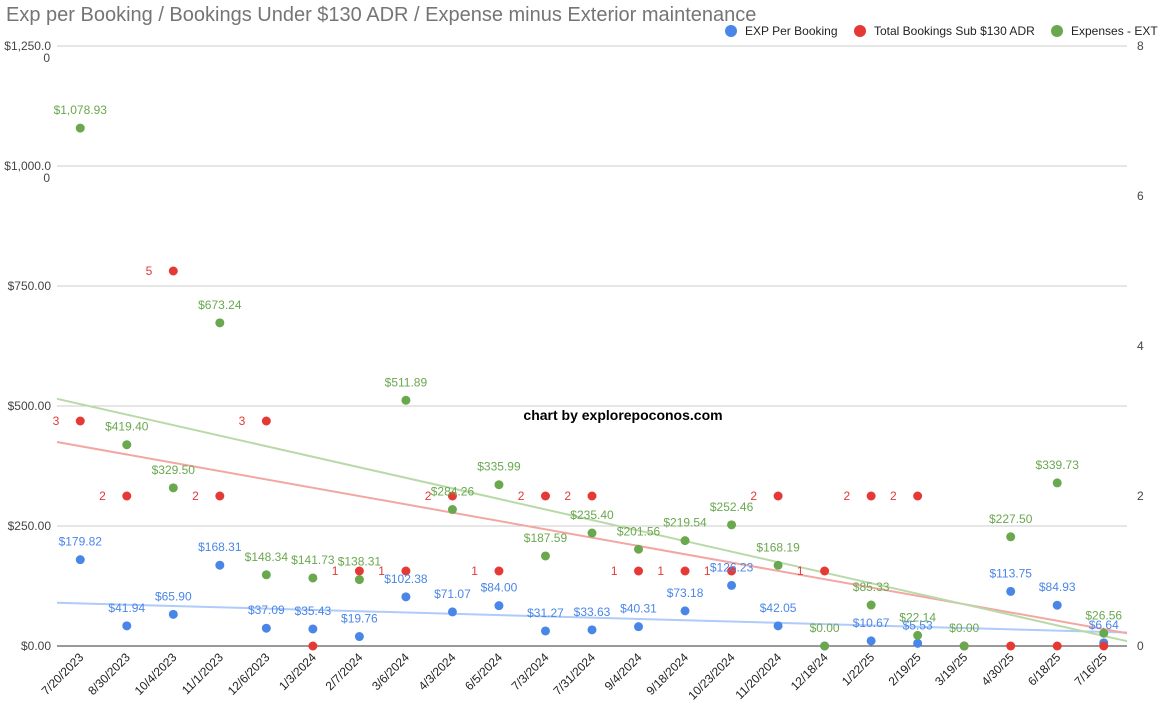 The width and height of the screenshot is (1162, 703). I want to click on x-tick-label: 4/30/25, so click(998, 669).